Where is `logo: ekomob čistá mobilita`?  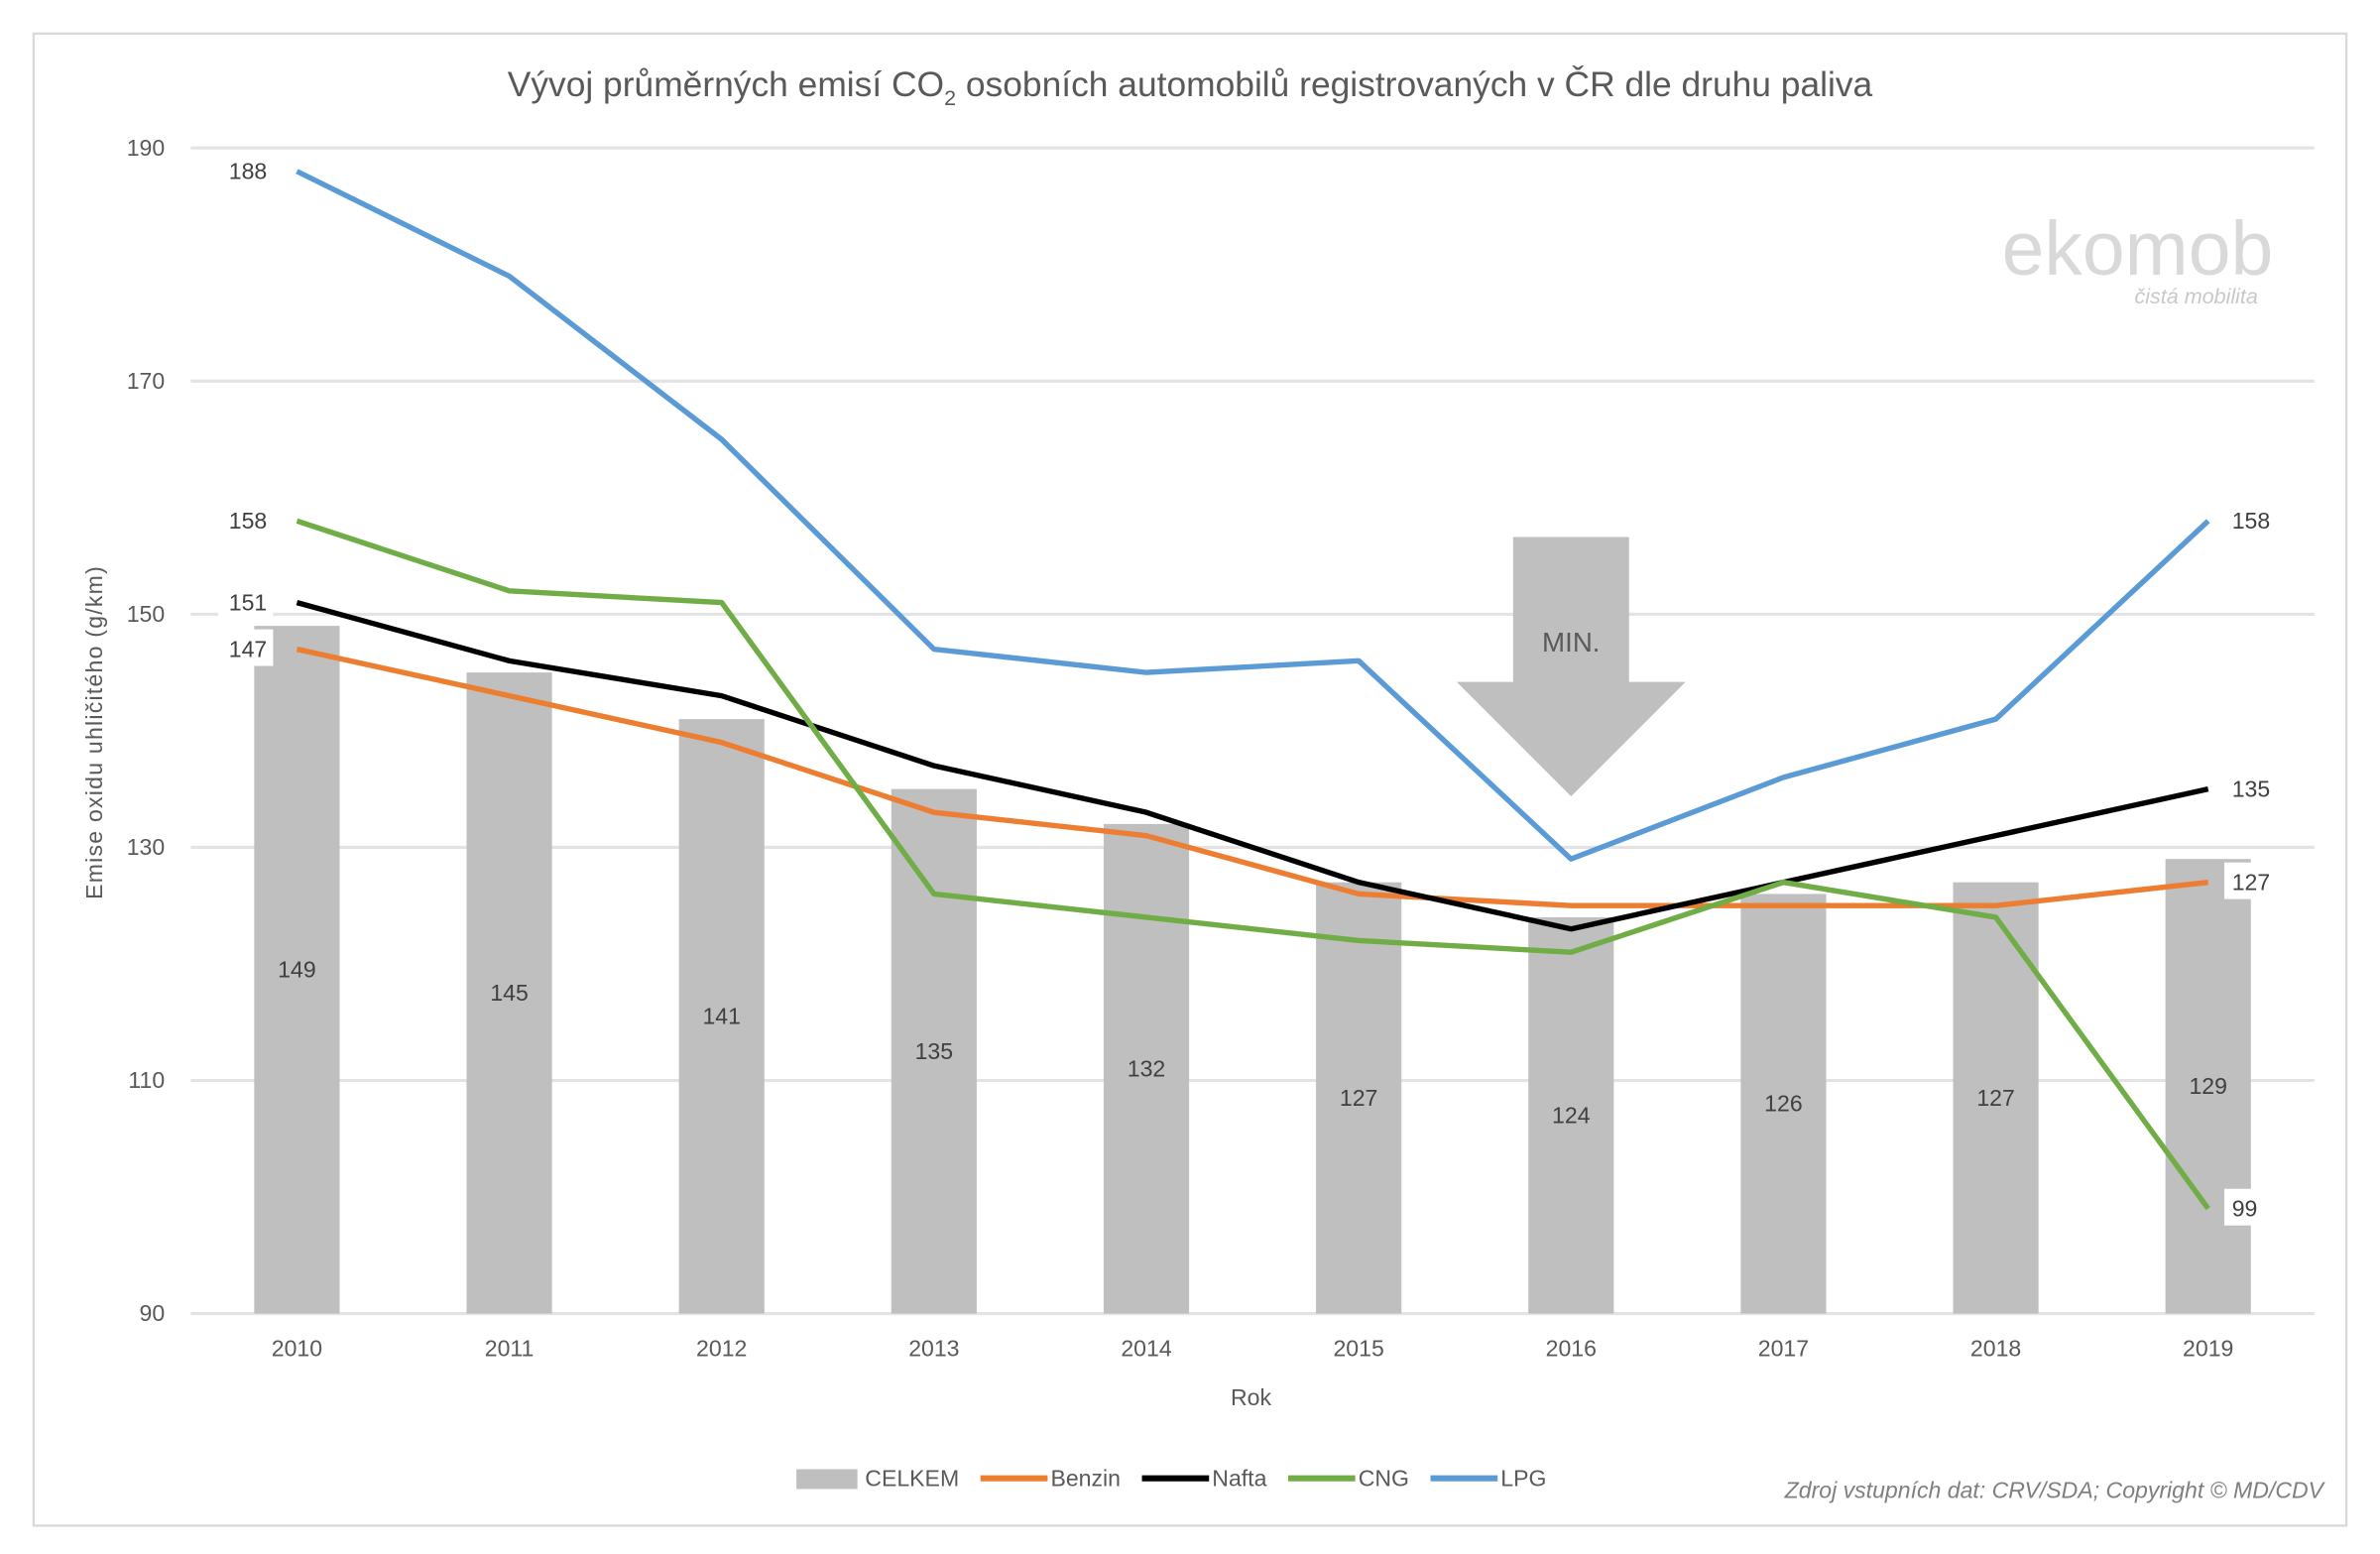
logo: ekomob čistá mobilita is located at coordinates (2138, 257).